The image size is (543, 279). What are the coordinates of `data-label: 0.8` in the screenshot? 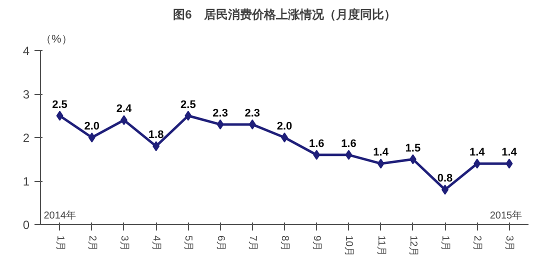 It's located at (445, 178).